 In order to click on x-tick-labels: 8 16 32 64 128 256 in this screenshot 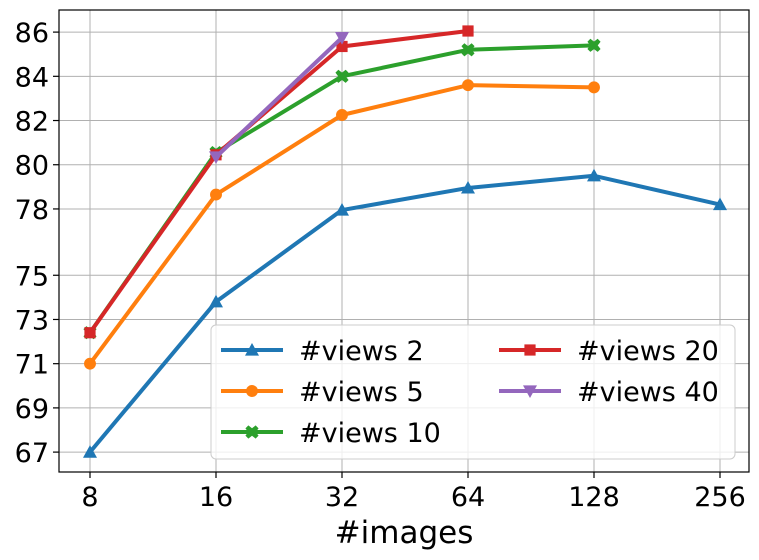, I will do `click(413, 492)`.